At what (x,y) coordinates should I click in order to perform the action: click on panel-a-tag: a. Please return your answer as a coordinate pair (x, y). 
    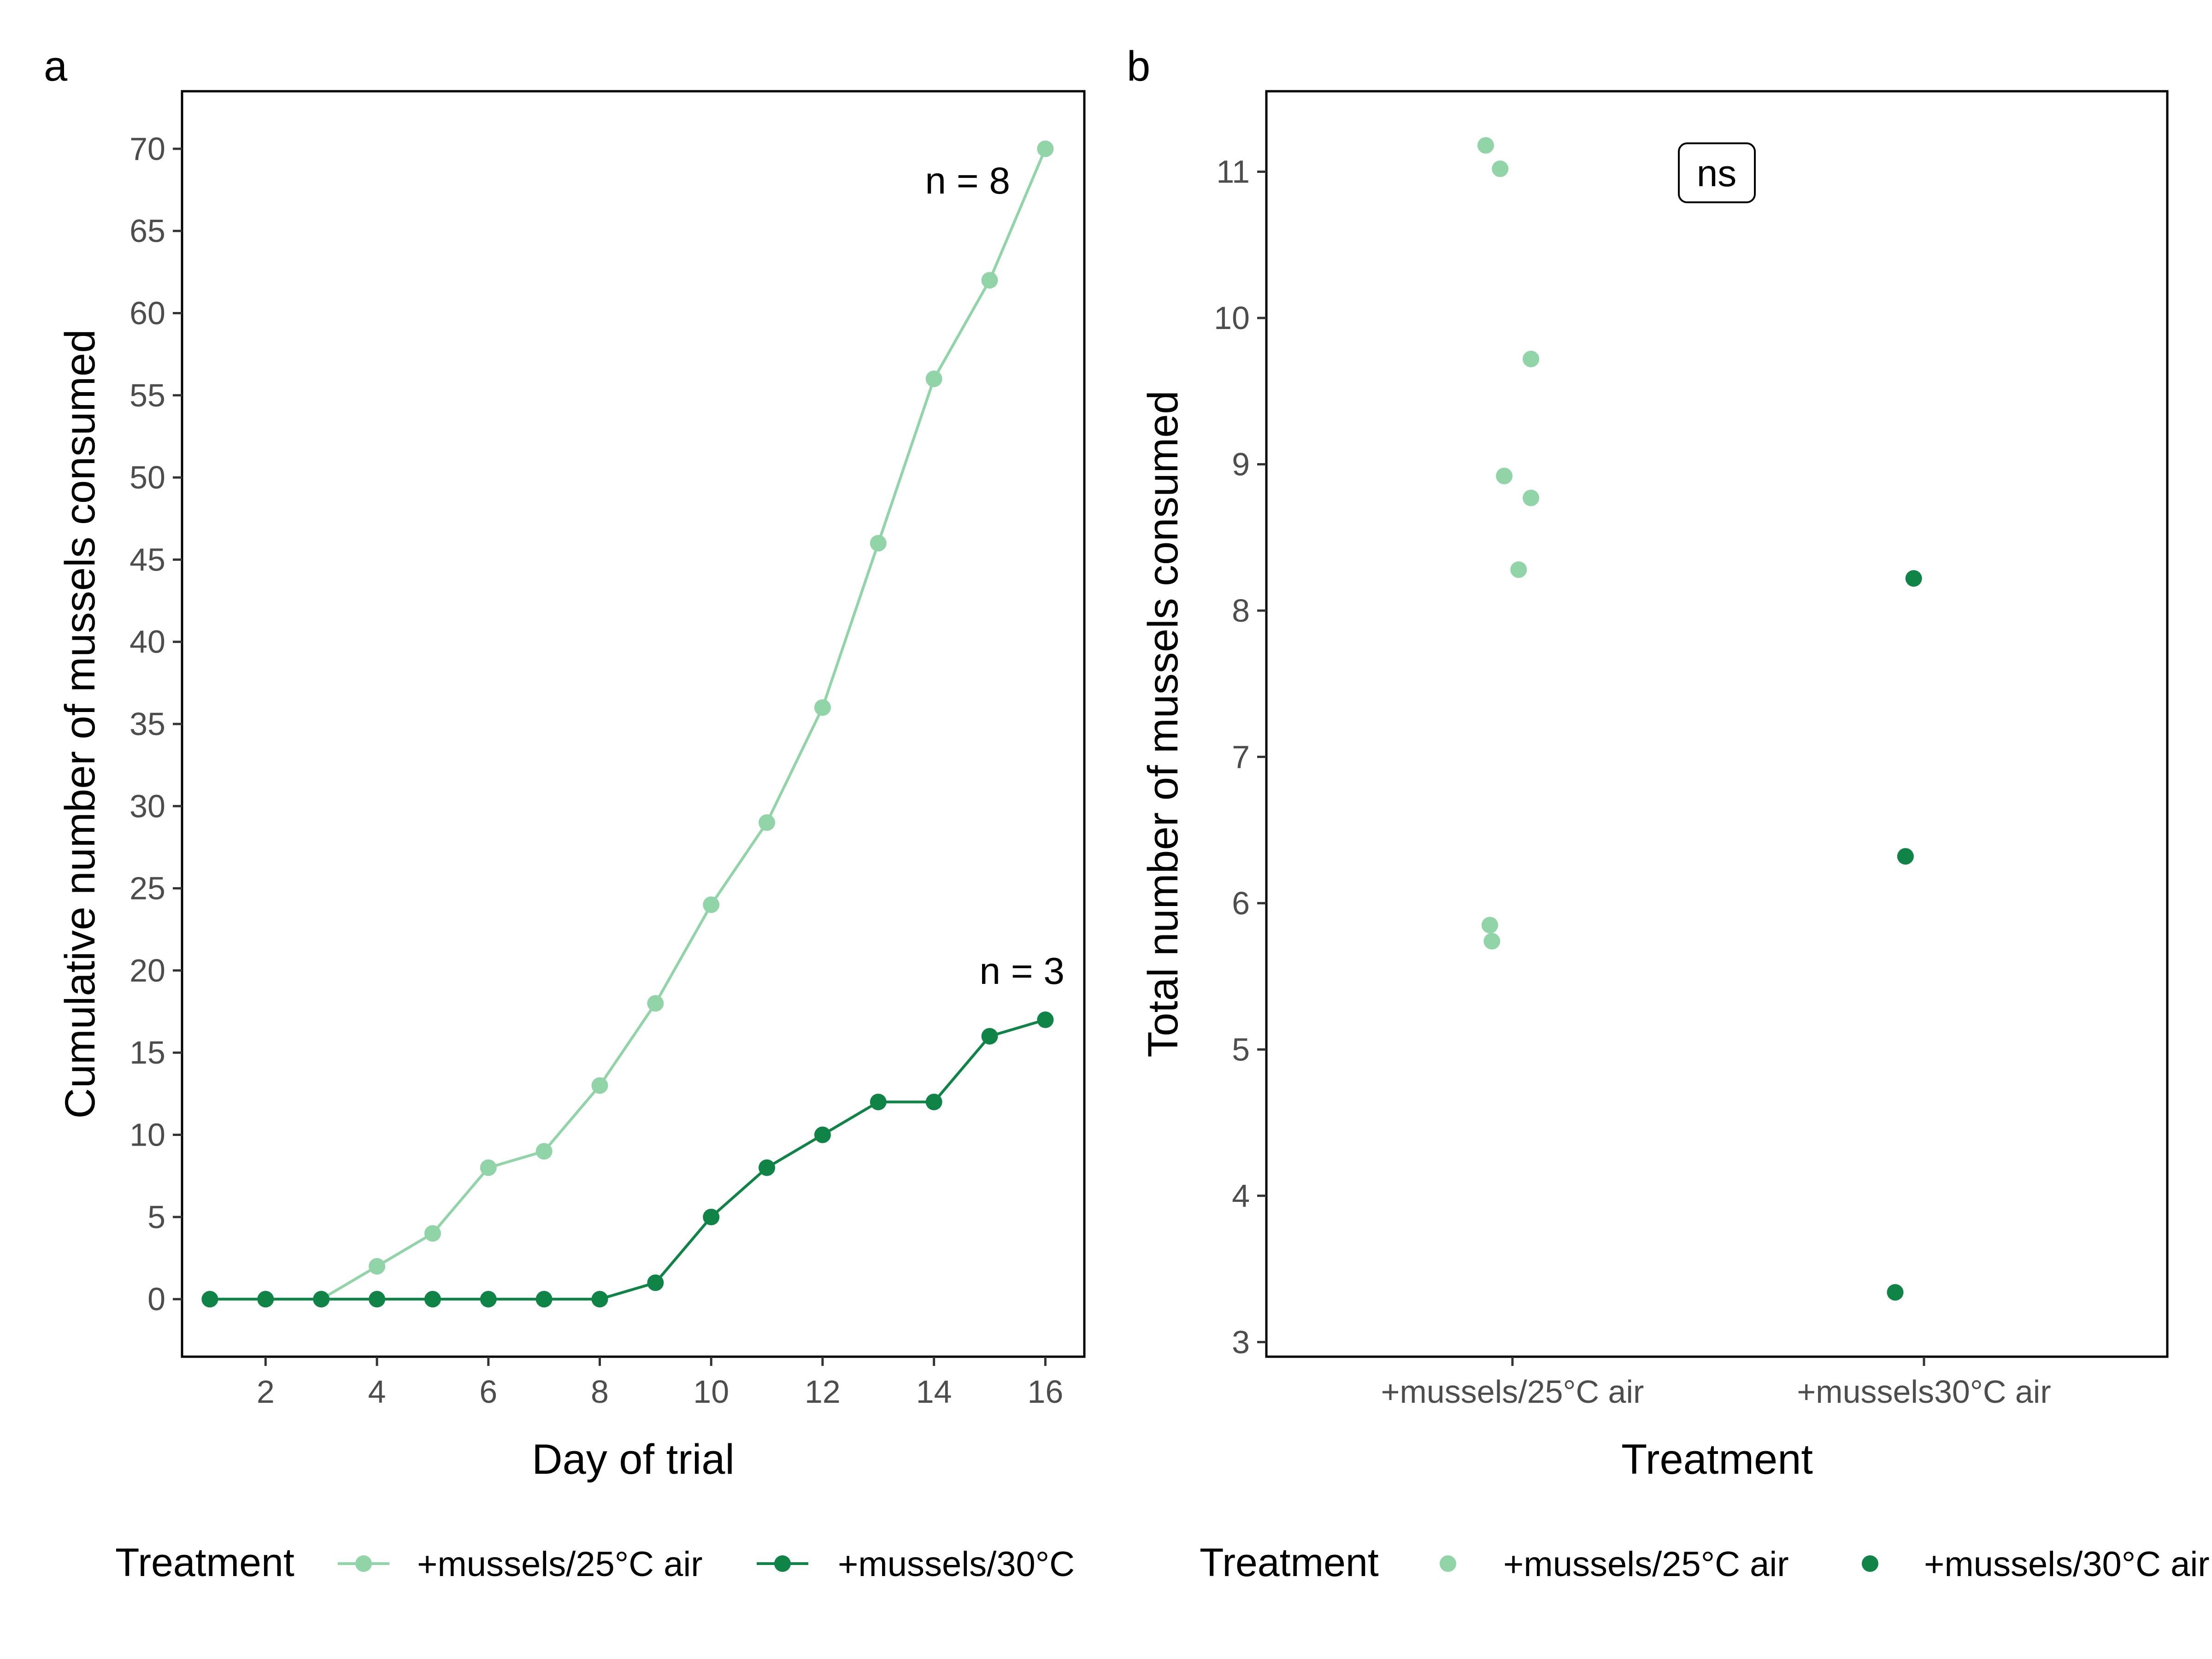
    Looking at the image, I should click on (56, 66).